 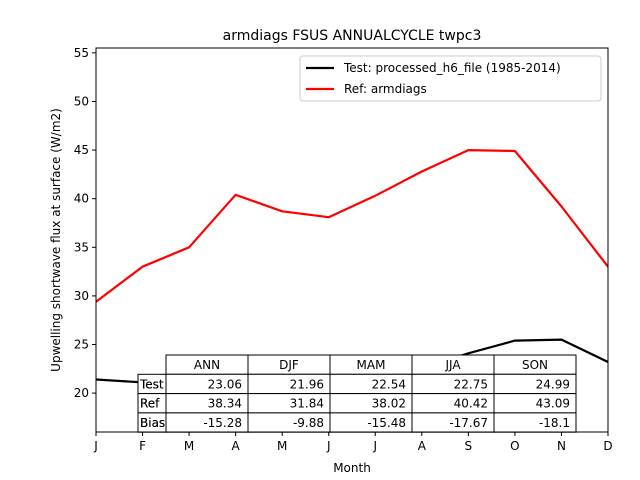 I want to click on y-tick-label: 30, so click(x=81, y=296).